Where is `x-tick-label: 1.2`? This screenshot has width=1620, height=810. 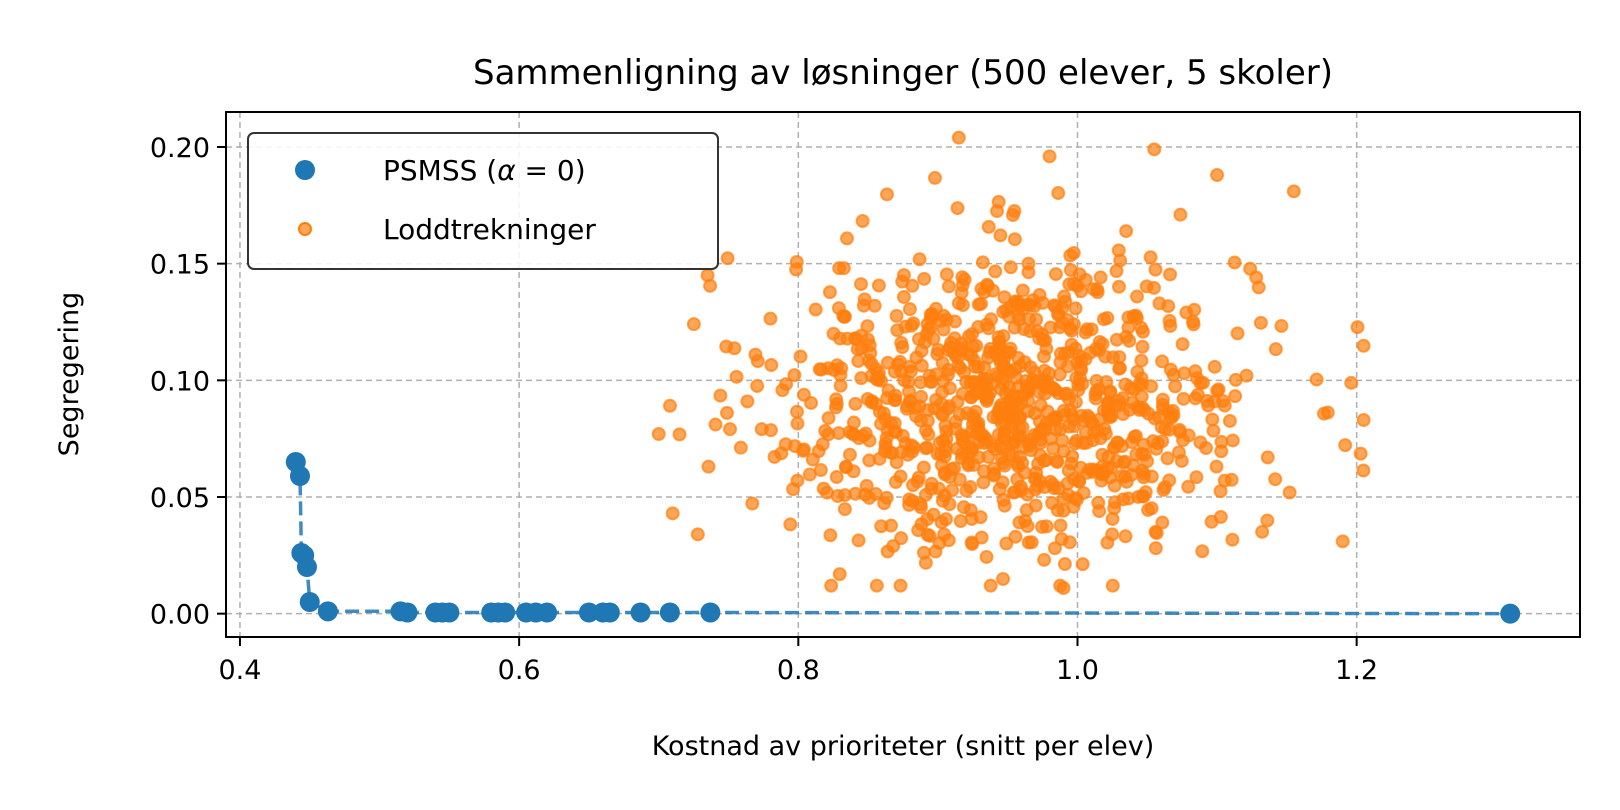 x-tick-label: 1.2 is located at coordinates (1356, 670).